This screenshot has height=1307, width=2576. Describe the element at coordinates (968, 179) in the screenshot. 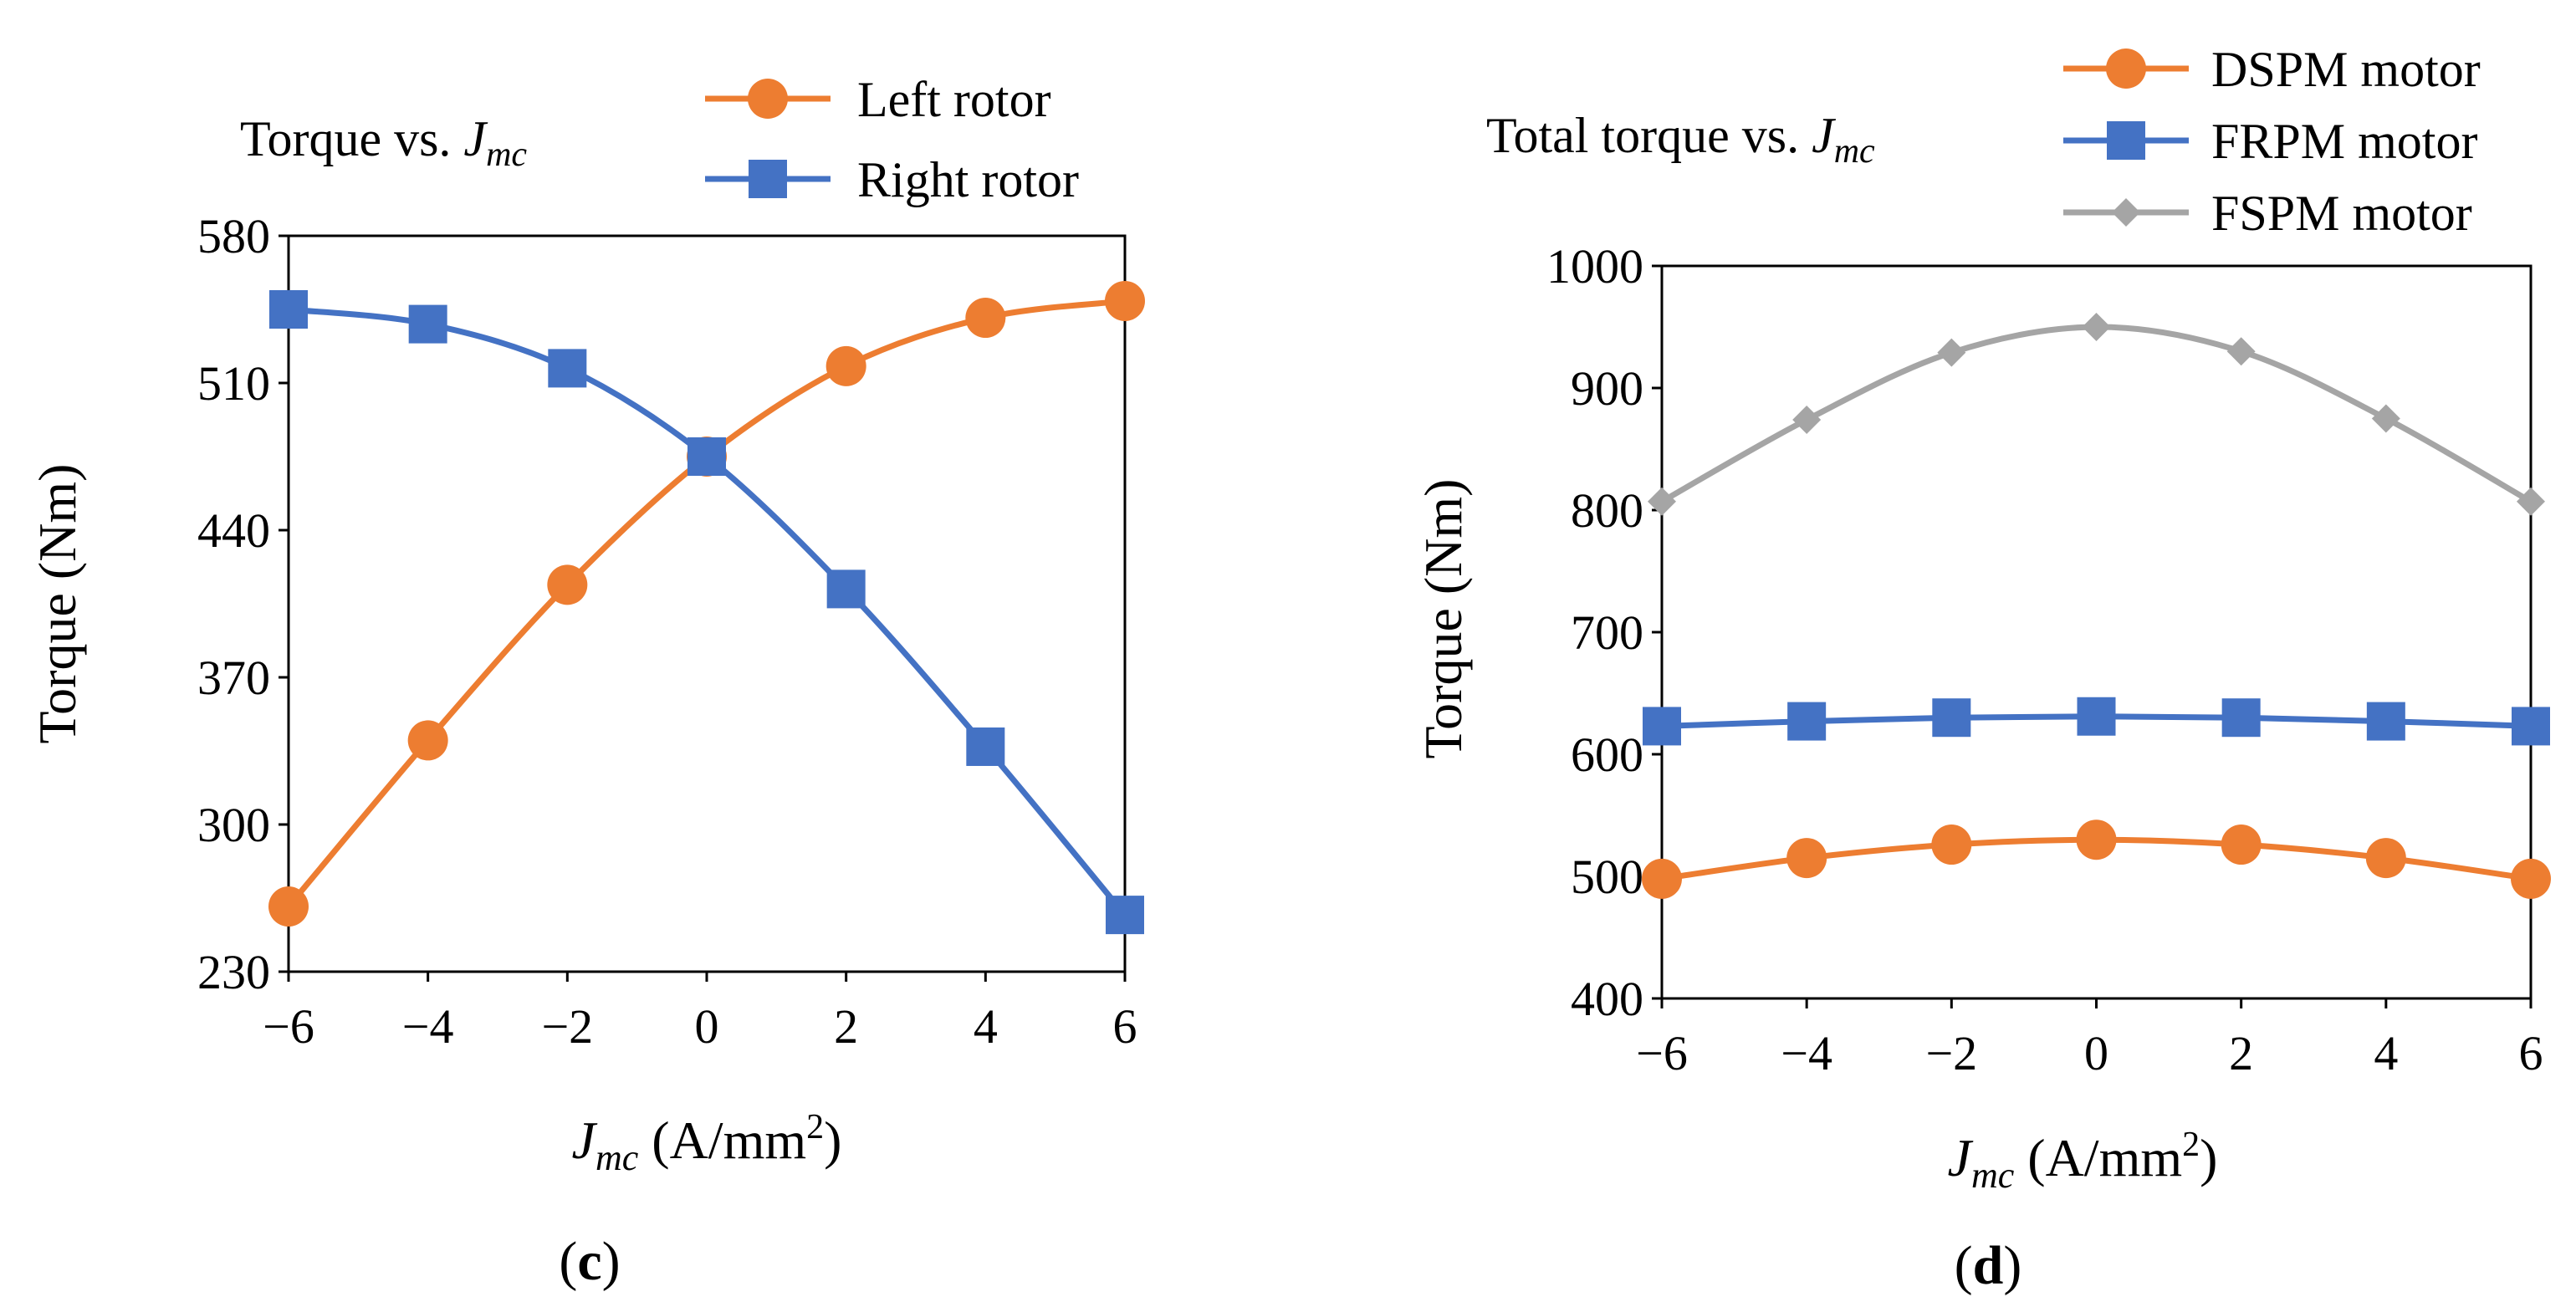

I see `legend-label-right-rotor: Right rotor` at that location.